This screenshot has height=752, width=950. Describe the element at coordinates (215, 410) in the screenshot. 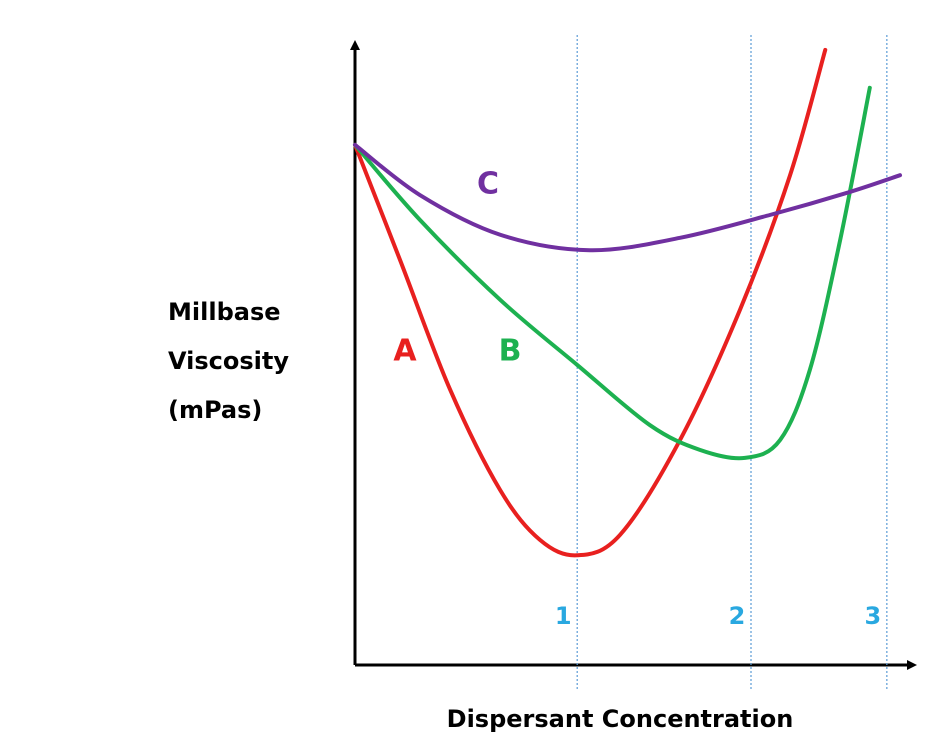

I see `y-axis-label: (mPas)` at that location.